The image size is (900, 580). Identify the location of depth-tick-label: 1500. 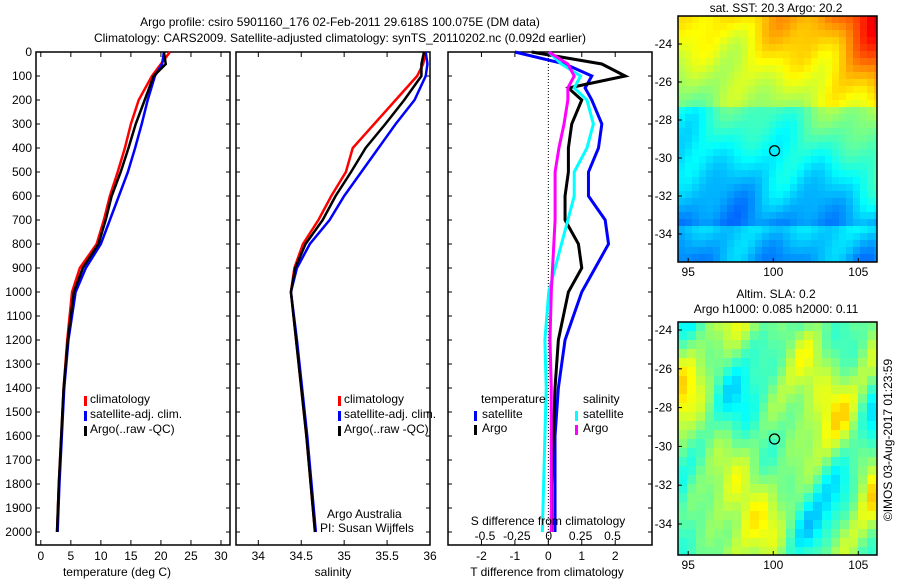
(18, 412).